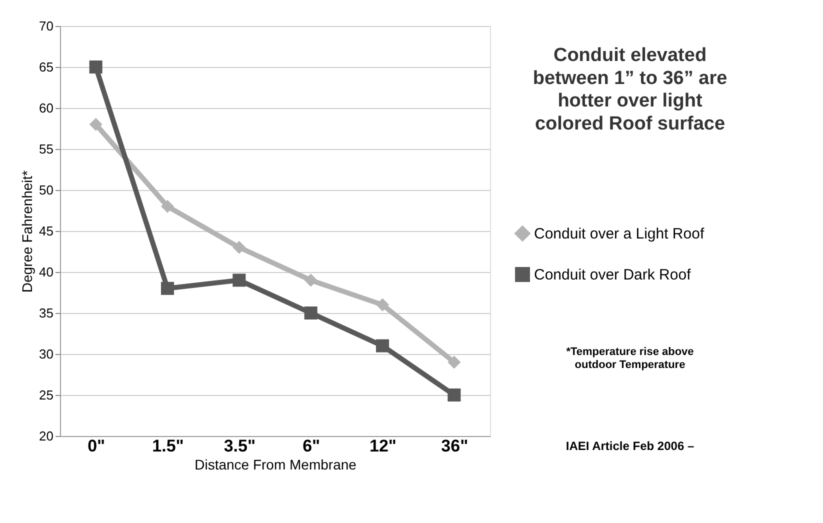  I want to click on y-tick-label: 35, so click(46, 313).